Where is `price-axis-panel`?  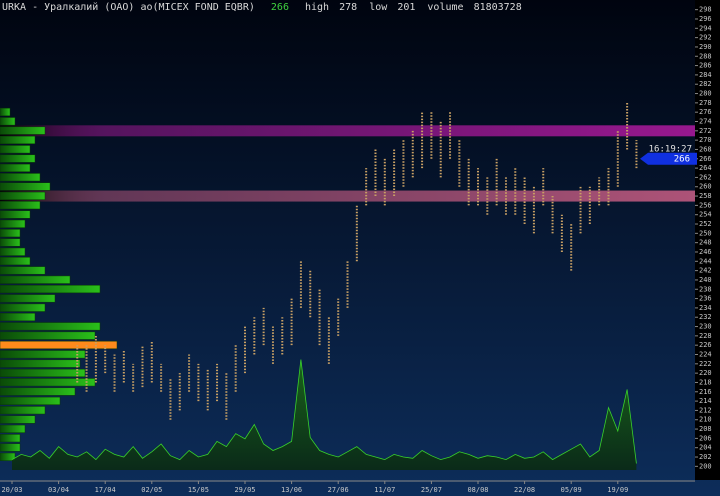
price-axis-panel is located at coordinates (707, 240).